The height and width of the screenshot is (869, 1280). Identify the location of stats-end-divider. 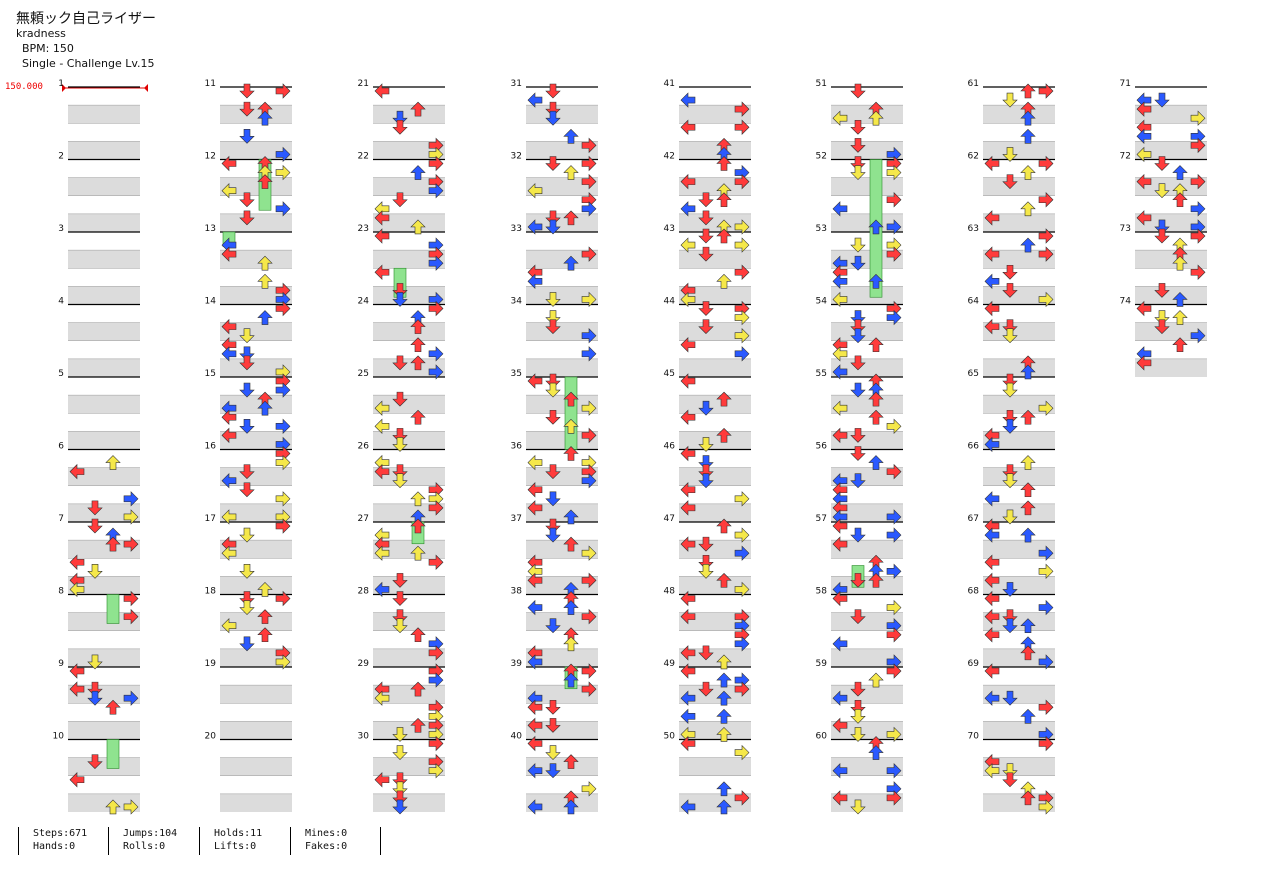
(380, 841).